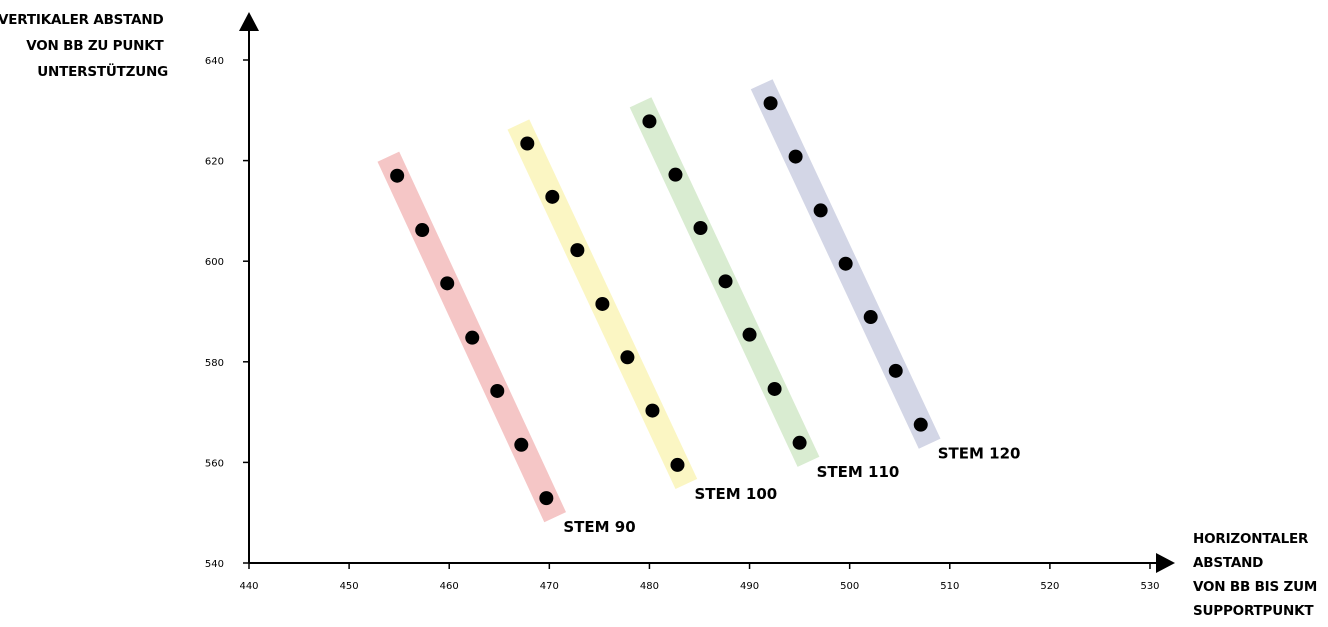 This screenshot has height=627, width=1328. What do you see at coordinates (449, 586) in the screenshot?
I see `x-tick-label: 460` at bounding box center [449, 586].